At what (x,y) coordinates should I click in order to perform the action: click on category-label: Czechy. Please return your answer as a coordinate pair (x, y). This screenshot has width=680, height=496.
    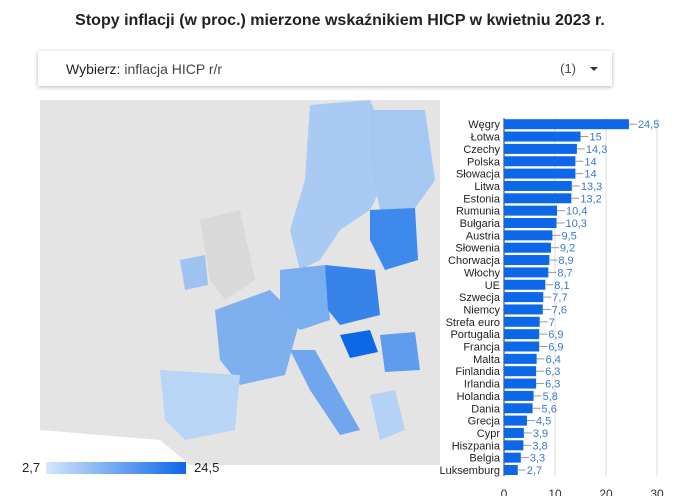
    Looking at the image, I should click on (481, 150).